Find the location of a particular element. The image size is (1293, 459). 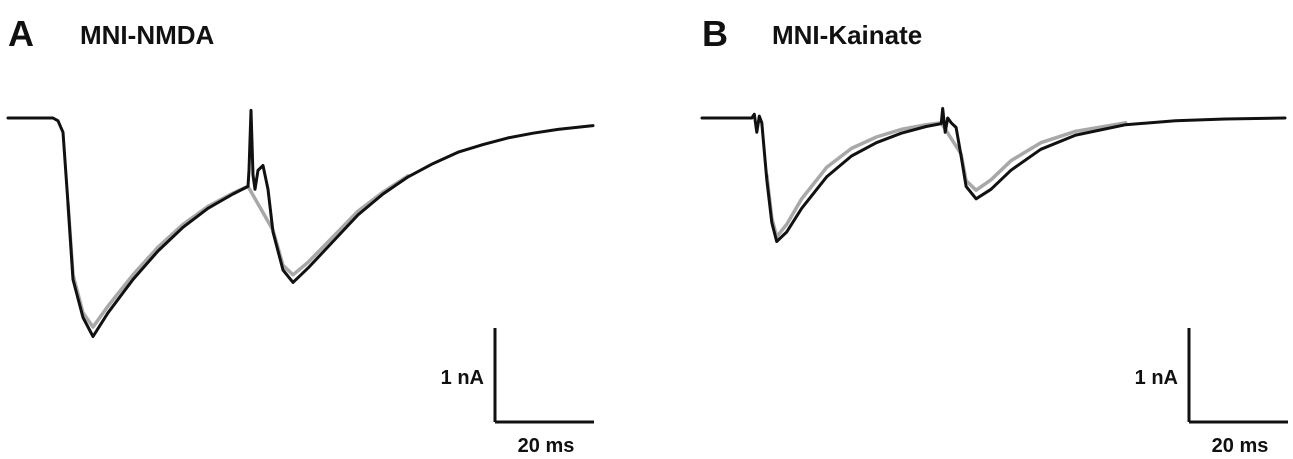

panel-title: MNI-Kainate is located at coordinates (847, 35).